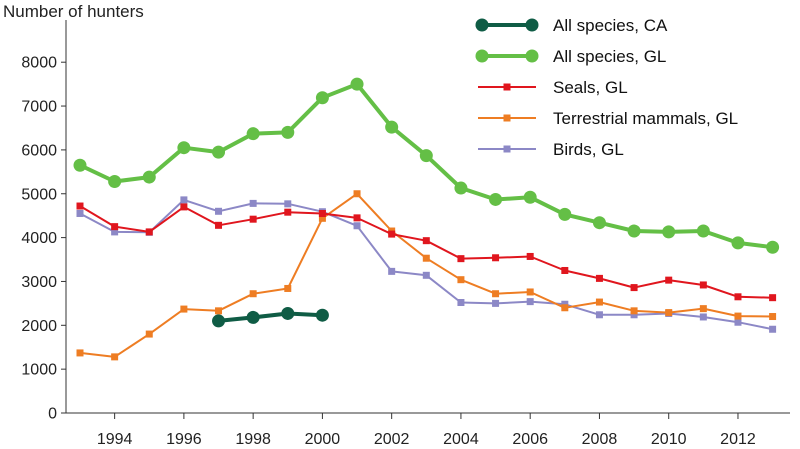  What do you see at coordinates (323, 439) in the screenshot?
I see `x-tick-label: 2000` at bounding box center [323, 439].